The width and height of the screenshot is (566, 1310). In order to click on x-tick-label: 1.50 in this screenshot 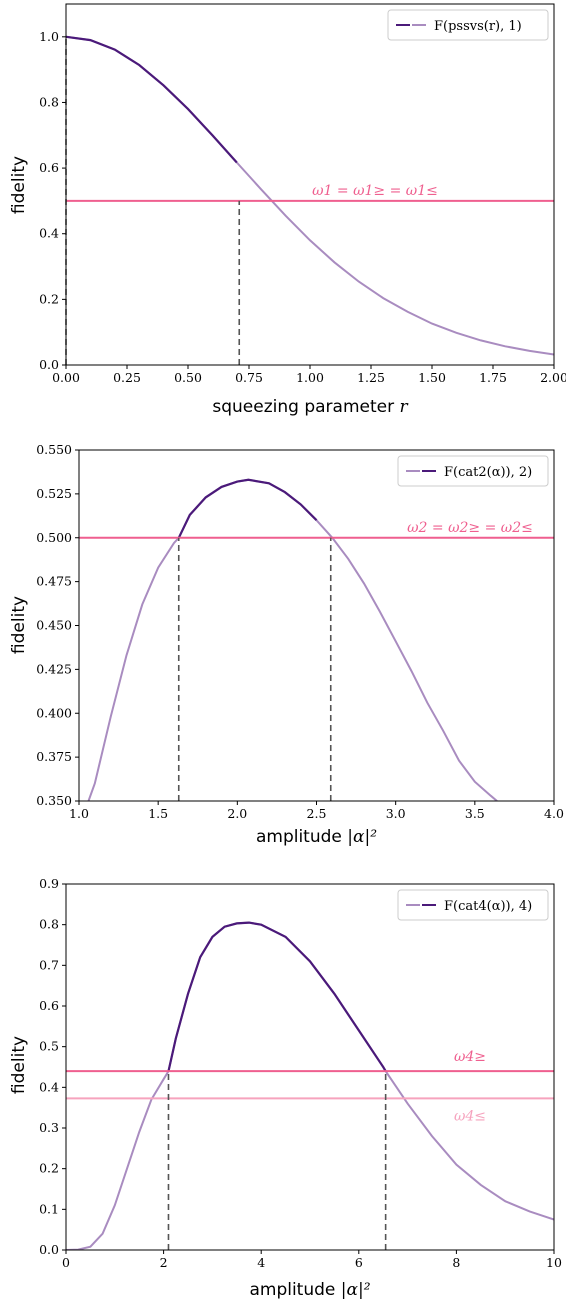, I will do `click(432, 377)`.